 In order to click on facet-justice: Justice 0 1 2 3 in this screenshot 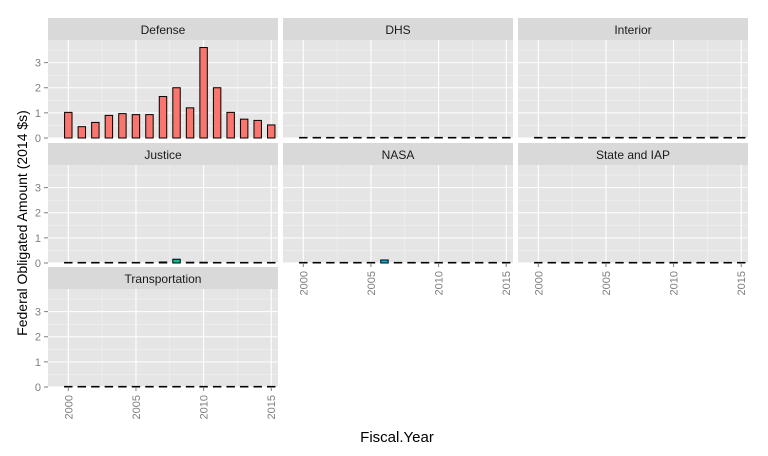, I will do `click(156, 206)`.